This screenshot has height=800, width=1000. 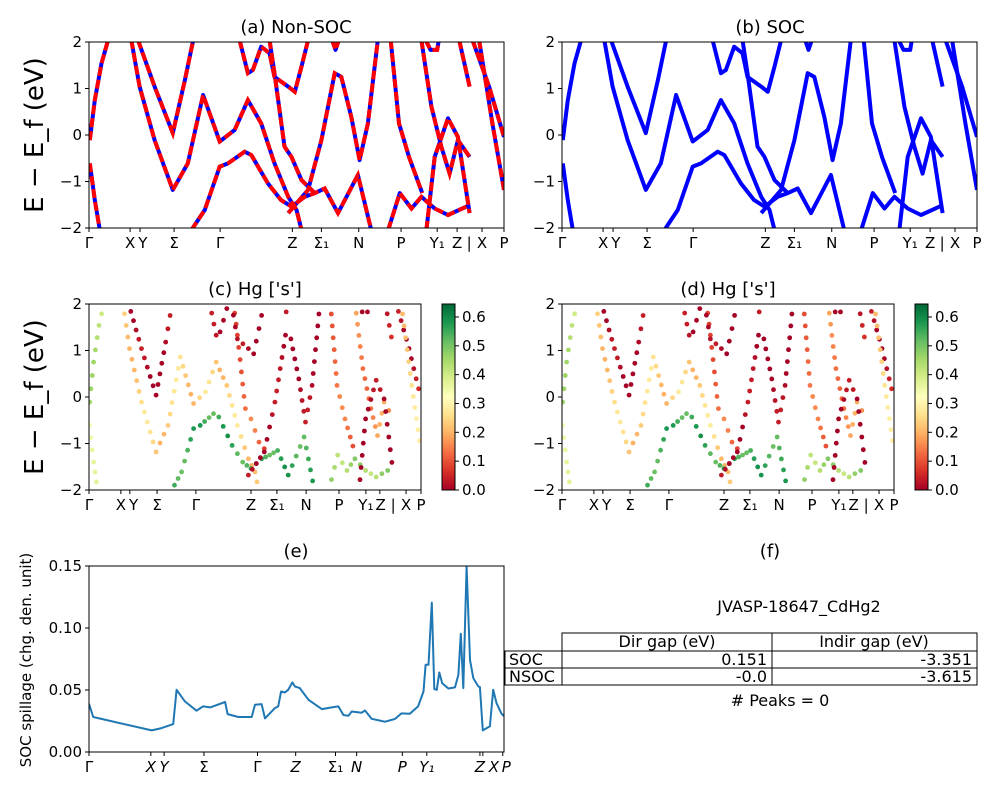 What do you see at coordinates (255, 397) in the screenshot?
I see `axes-frame-c` at bounding box center [255, 397].